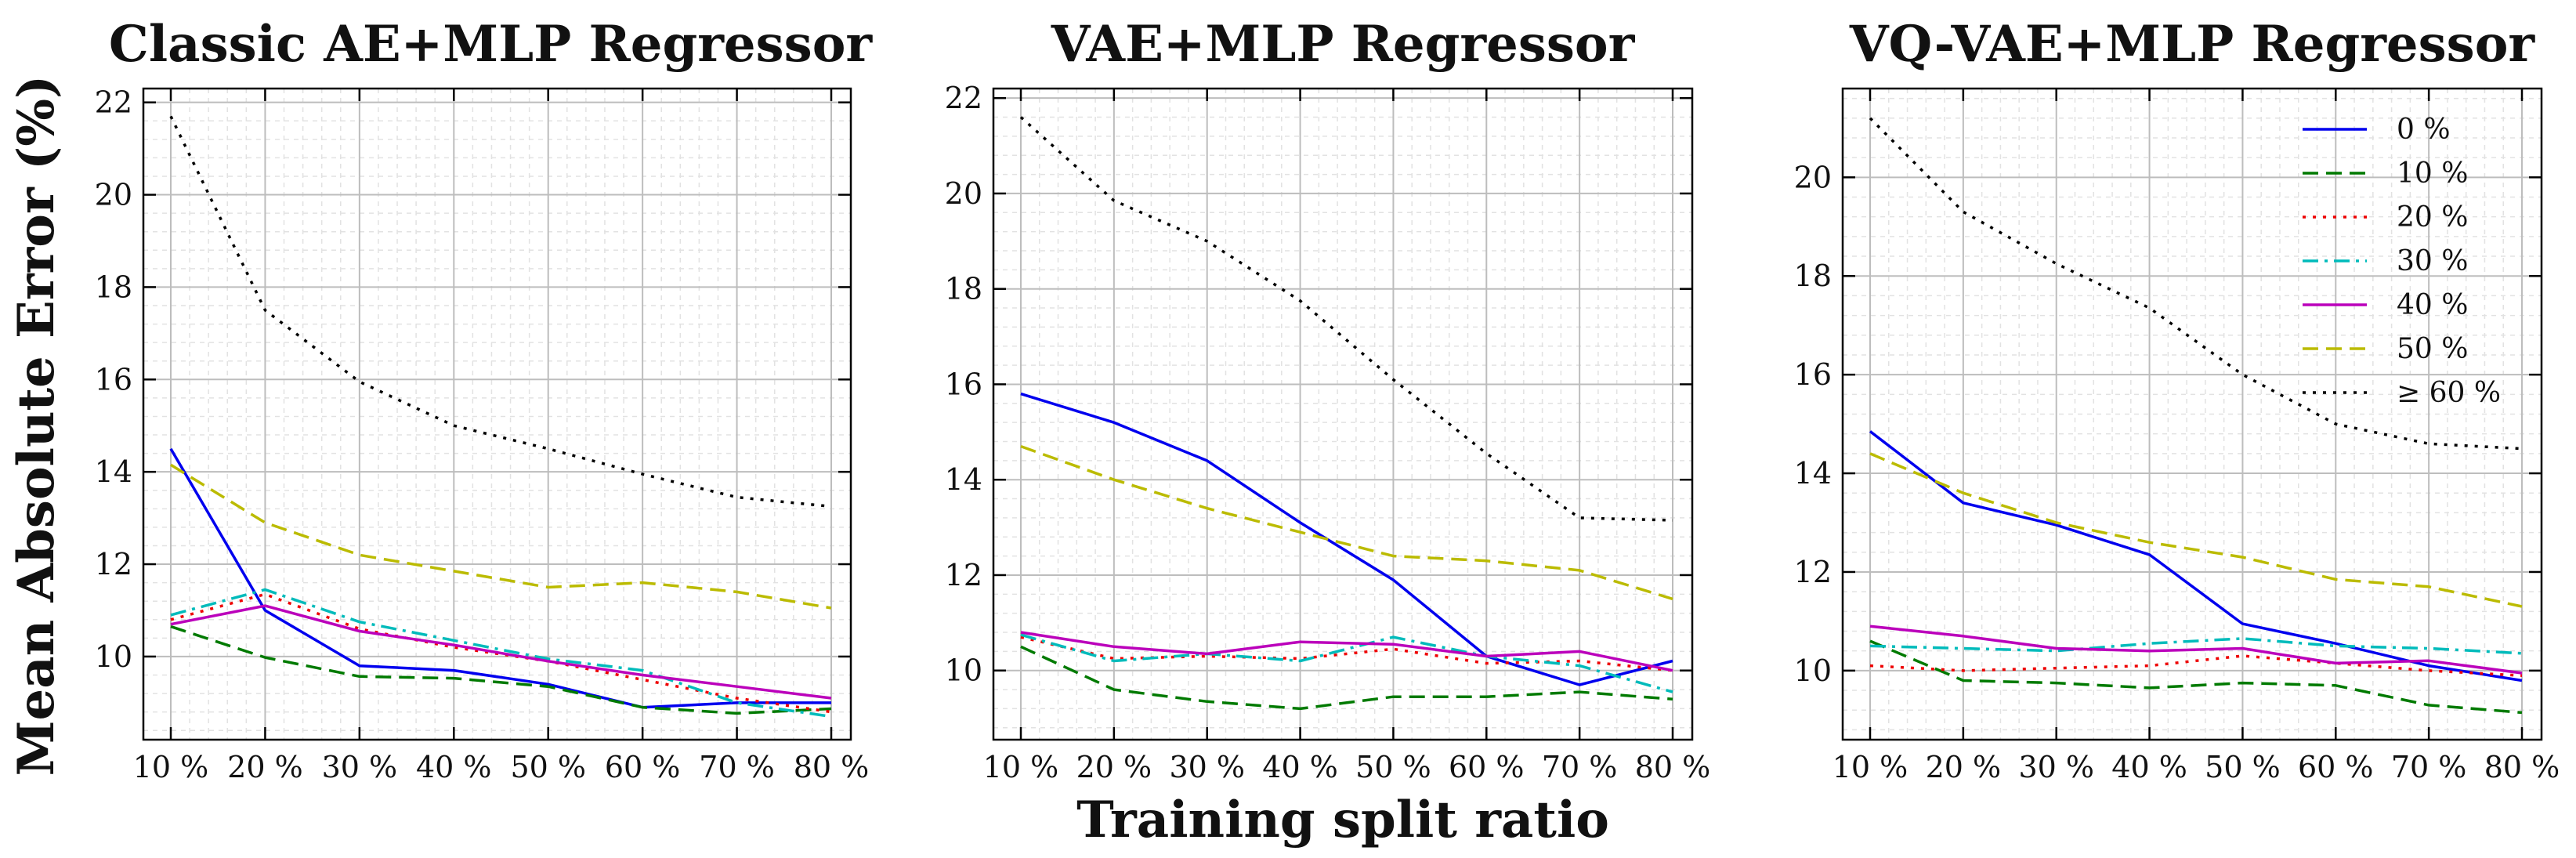 The width and height of the screenshot is (2576, 858). What do you see at coordinates (2432, 349) in the screenshot?
I see `legend-label: 50 %` at bounding box center [2432, 349].